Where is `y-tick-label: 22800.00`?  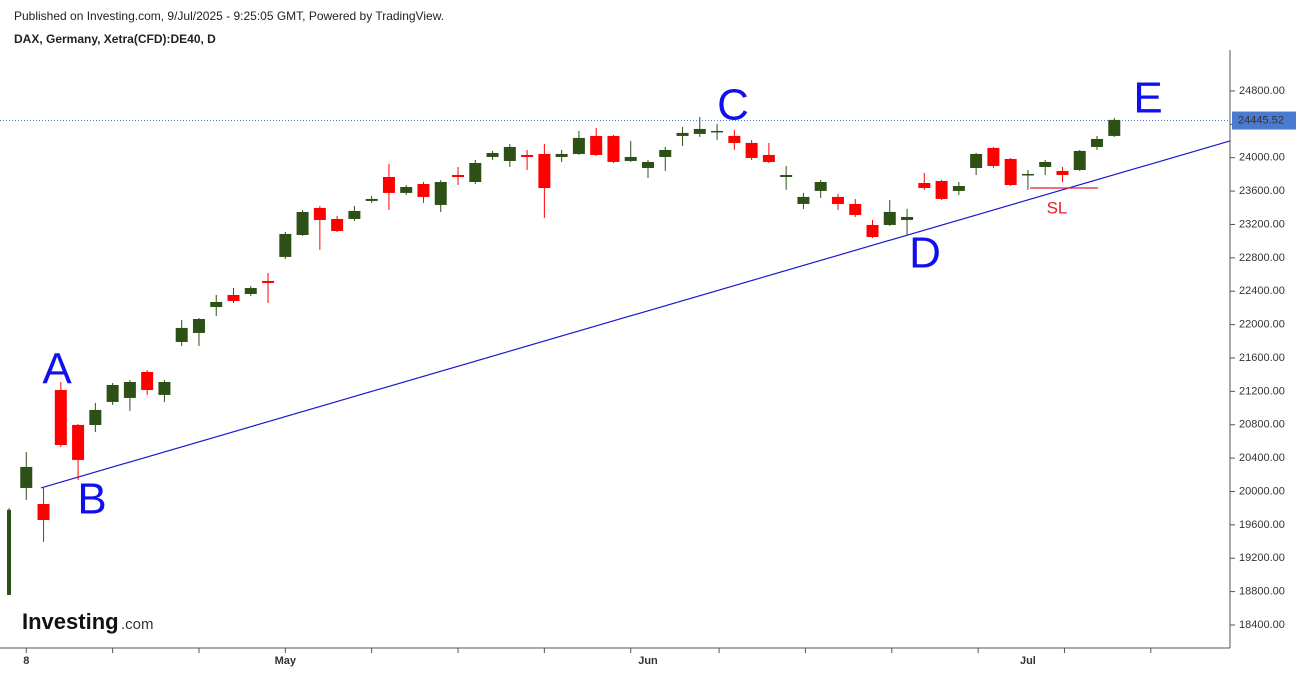
y-tick-label: 22800.00 is located at coordinates (1262, 258).